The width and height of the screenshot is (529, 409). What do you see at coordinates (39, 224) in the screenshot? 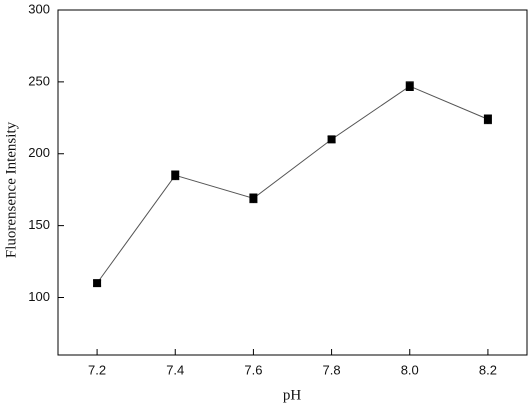
I see `y-tick-label: 150` at bounding box center [39, 224].